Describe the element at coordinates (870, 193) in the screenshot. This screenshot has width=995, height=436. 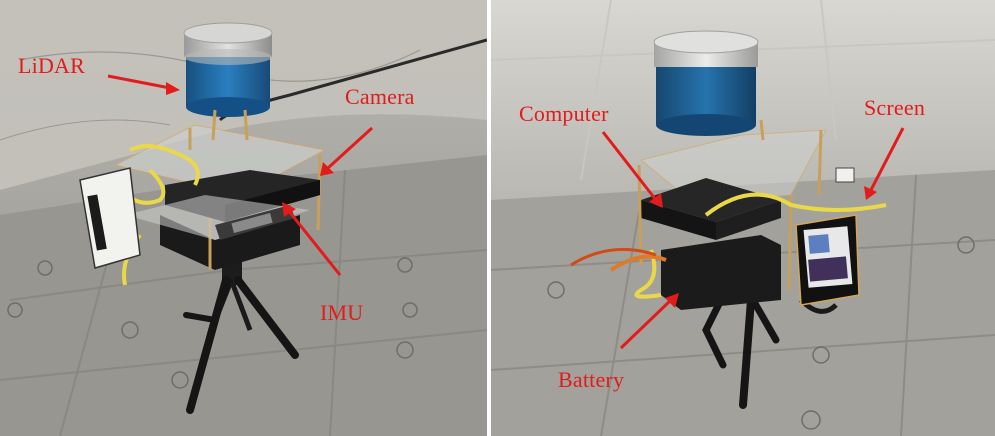
I see `screen-arrowhead` at that location.